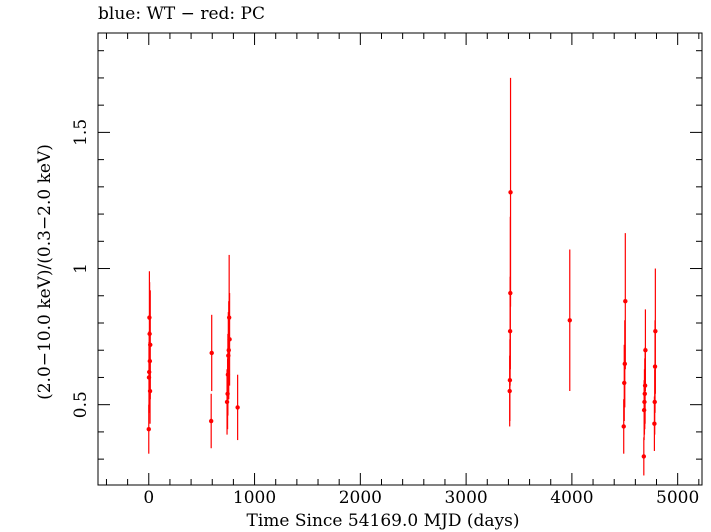 The height and width of the screenshot is (532, 711). Describe the element at coordinates (81, 404) in the screenshot. I see `y-tick-label: 0.5` at that location.